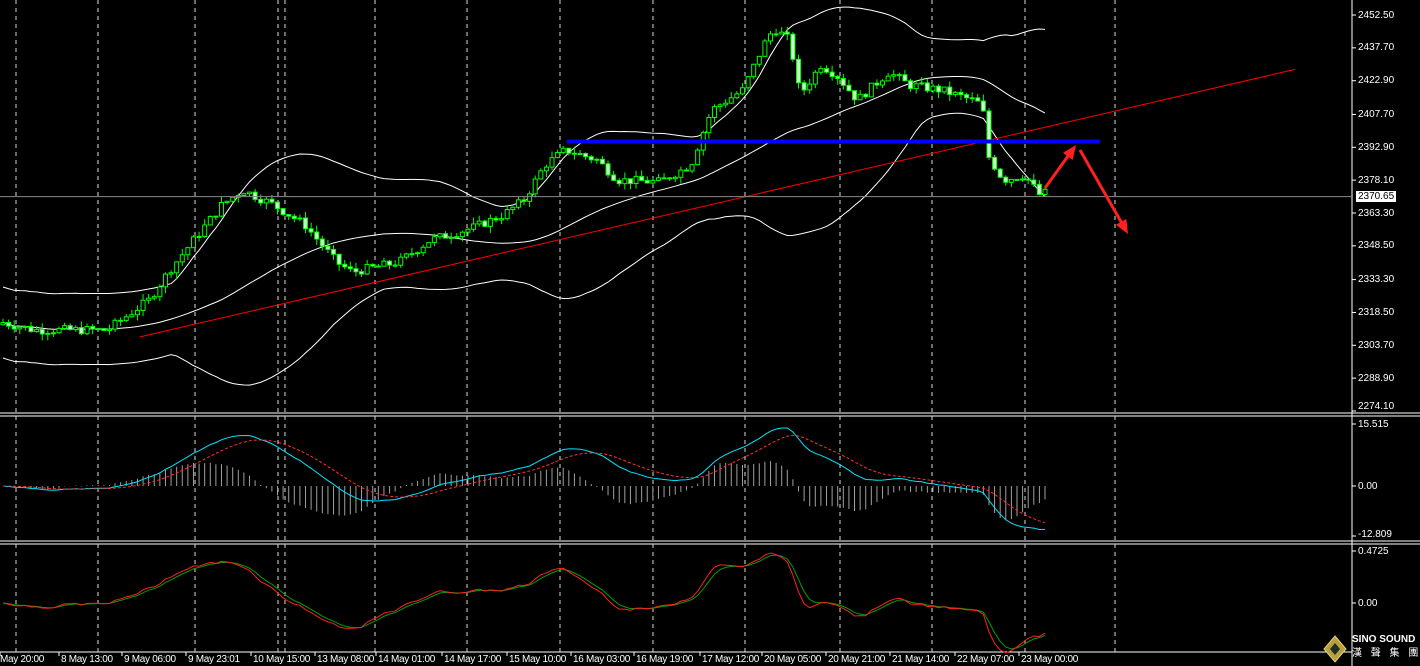 The image size is (1420, 666). I want to click on oscillator-tick-label: 0.4725, so click(1373, 551).